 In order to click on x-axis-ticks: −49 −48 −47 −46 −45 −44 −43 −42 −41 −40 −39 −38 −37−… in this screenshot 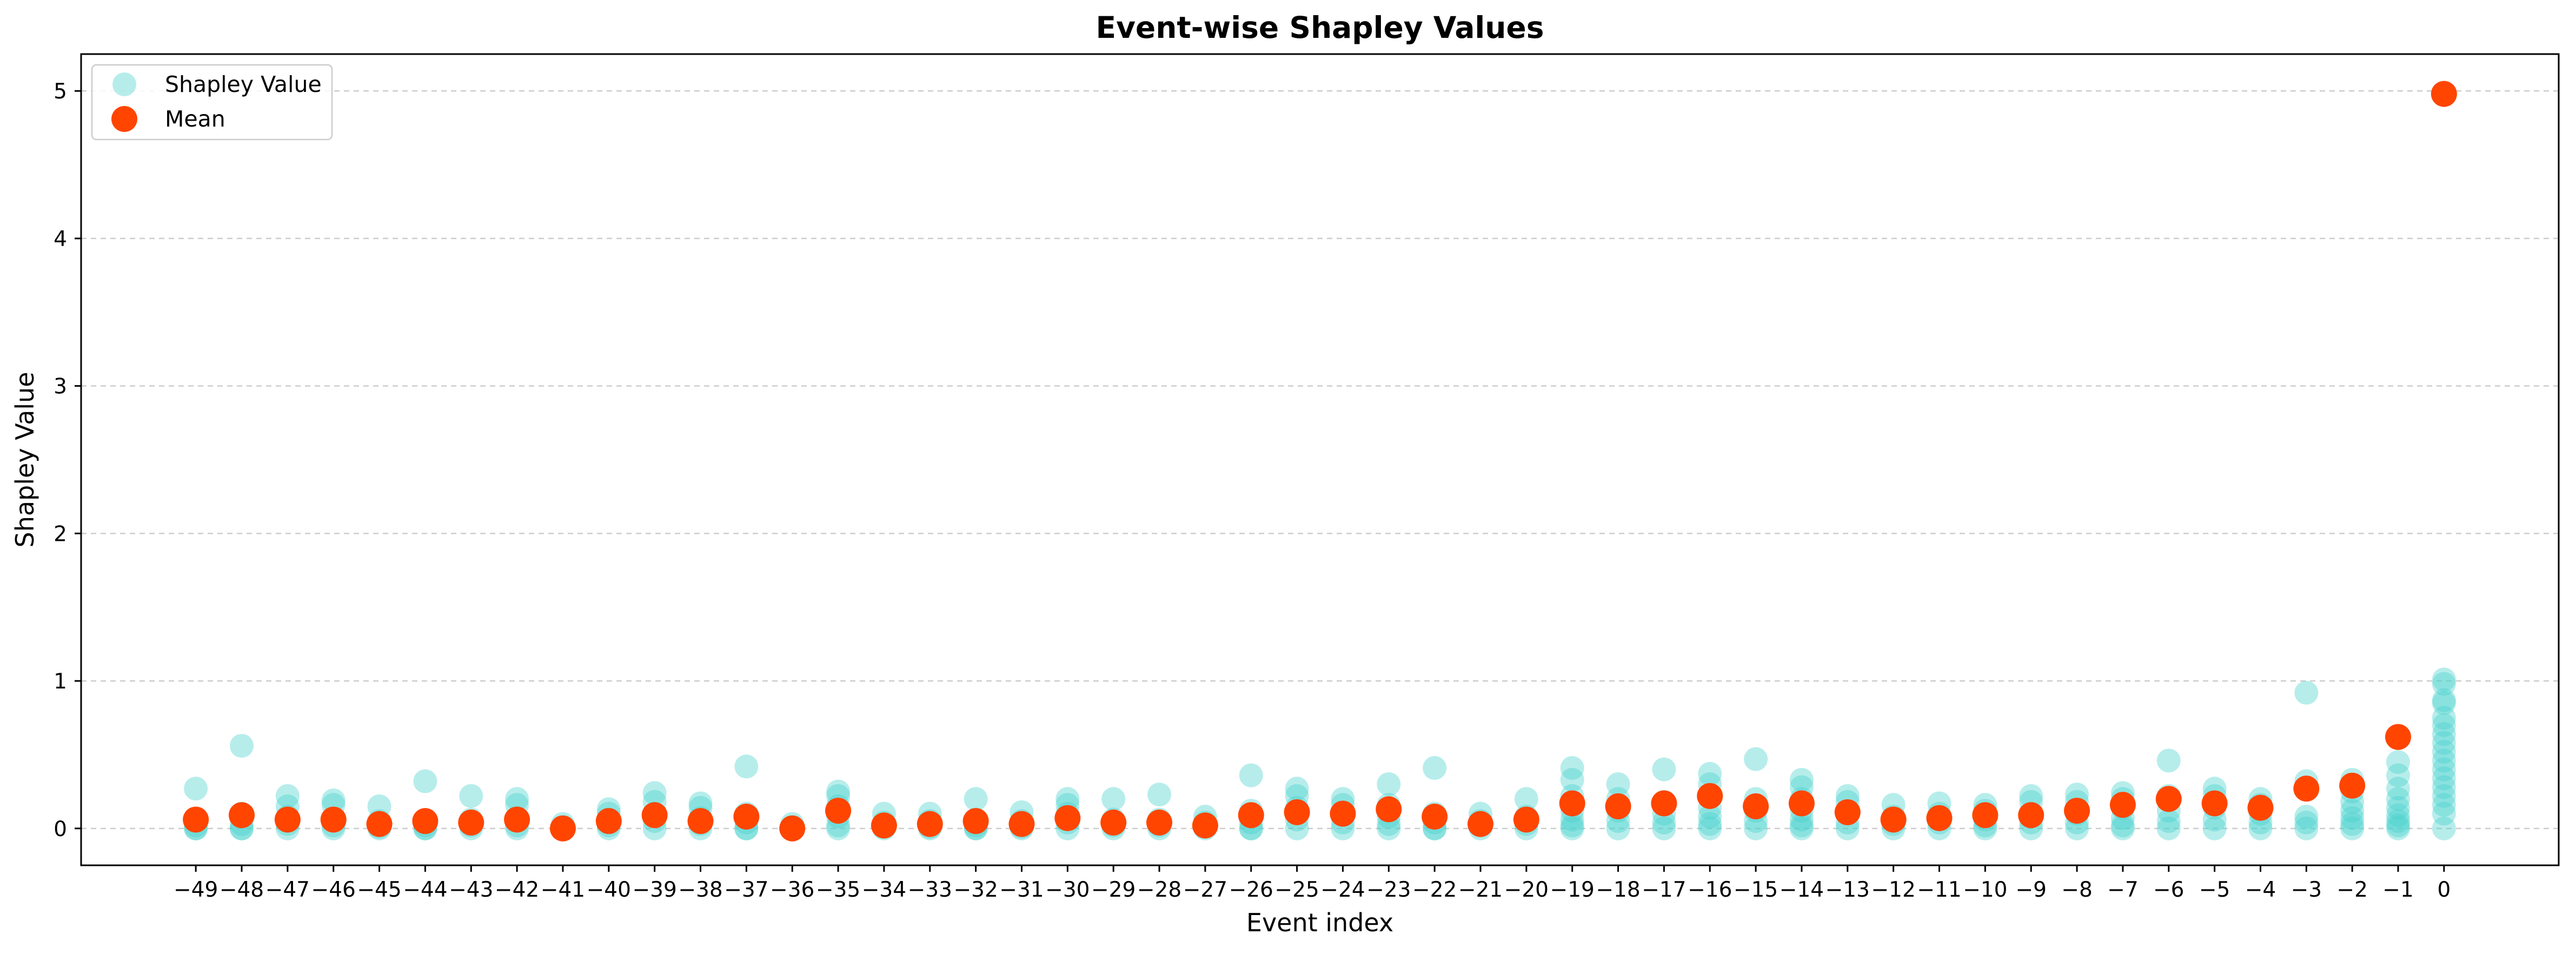, I will do `click(1312, 884)`.